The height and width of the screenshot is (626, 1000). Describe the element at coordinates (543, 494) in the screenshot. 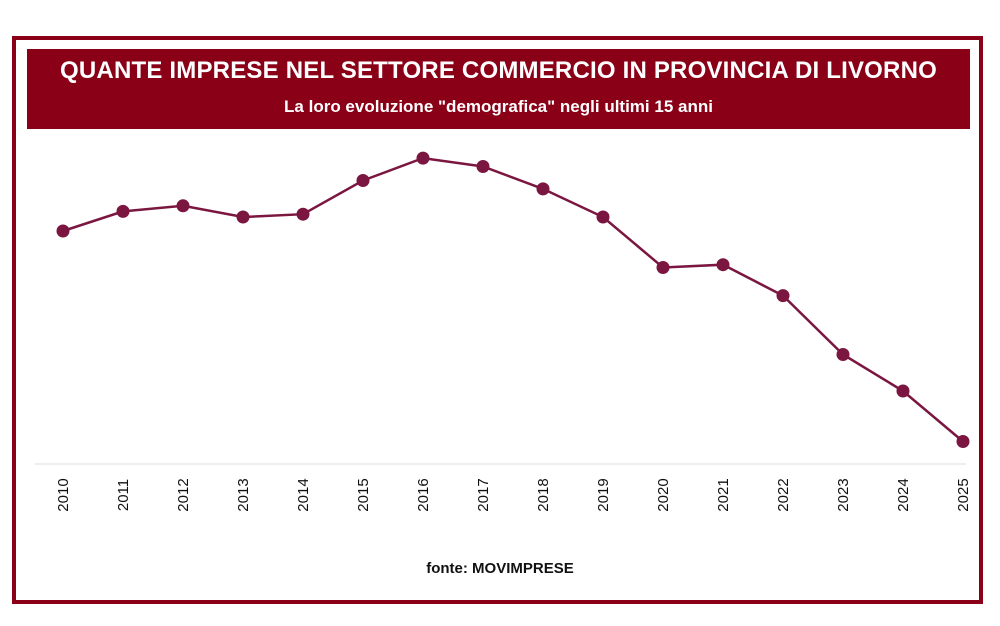

I see `x-tick-label: 2018` at that location.